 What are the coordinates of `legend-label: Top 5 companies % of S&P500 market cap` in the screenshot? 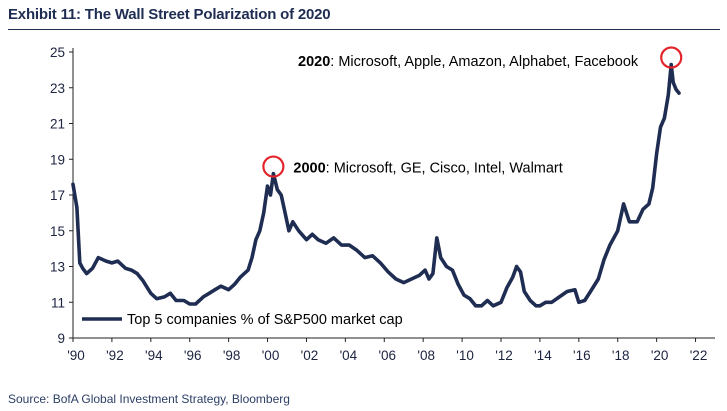 It's located at (265, 320).